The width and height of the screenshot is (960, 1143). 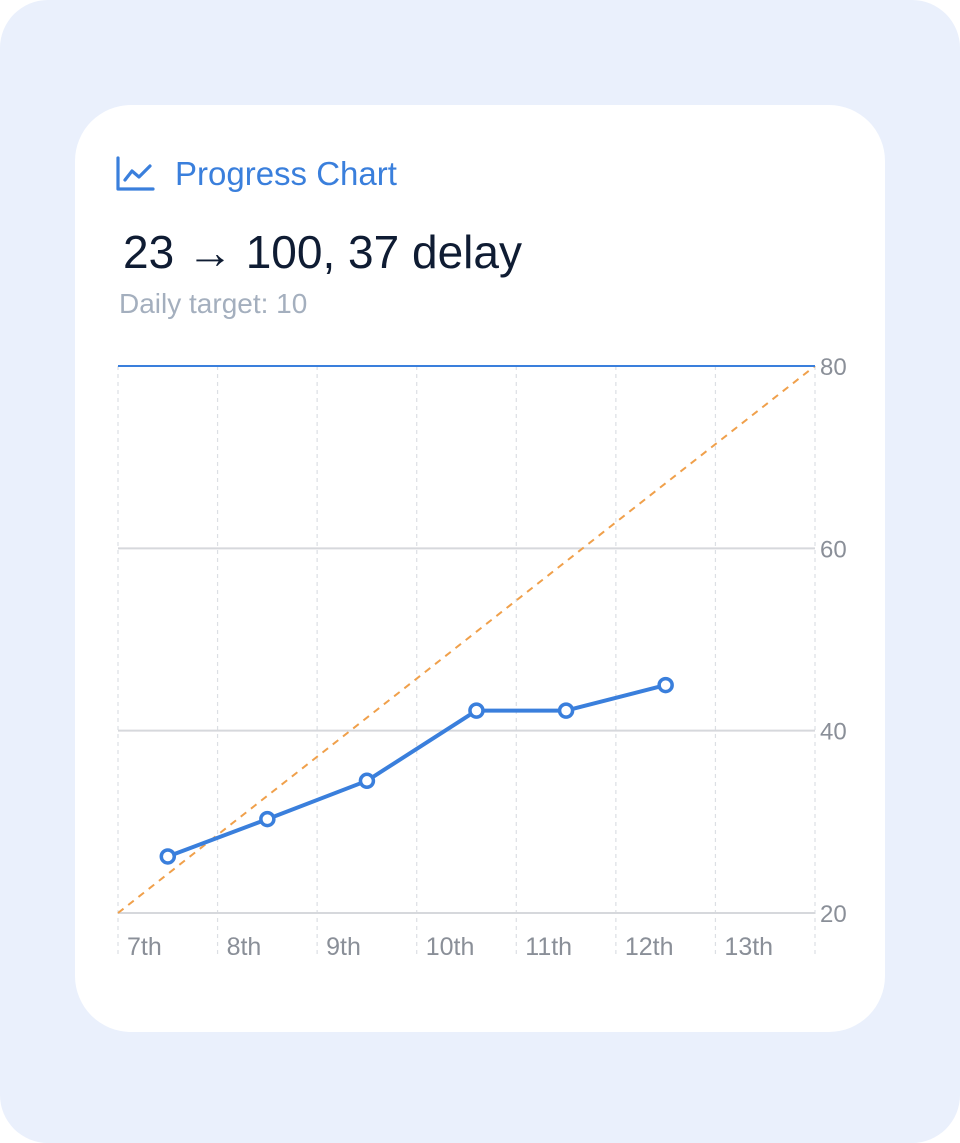 What do you see at coordinates (748, 947) in the screenshot?
I see `x-tick-label: 13th` at bounding box center [748, 947].